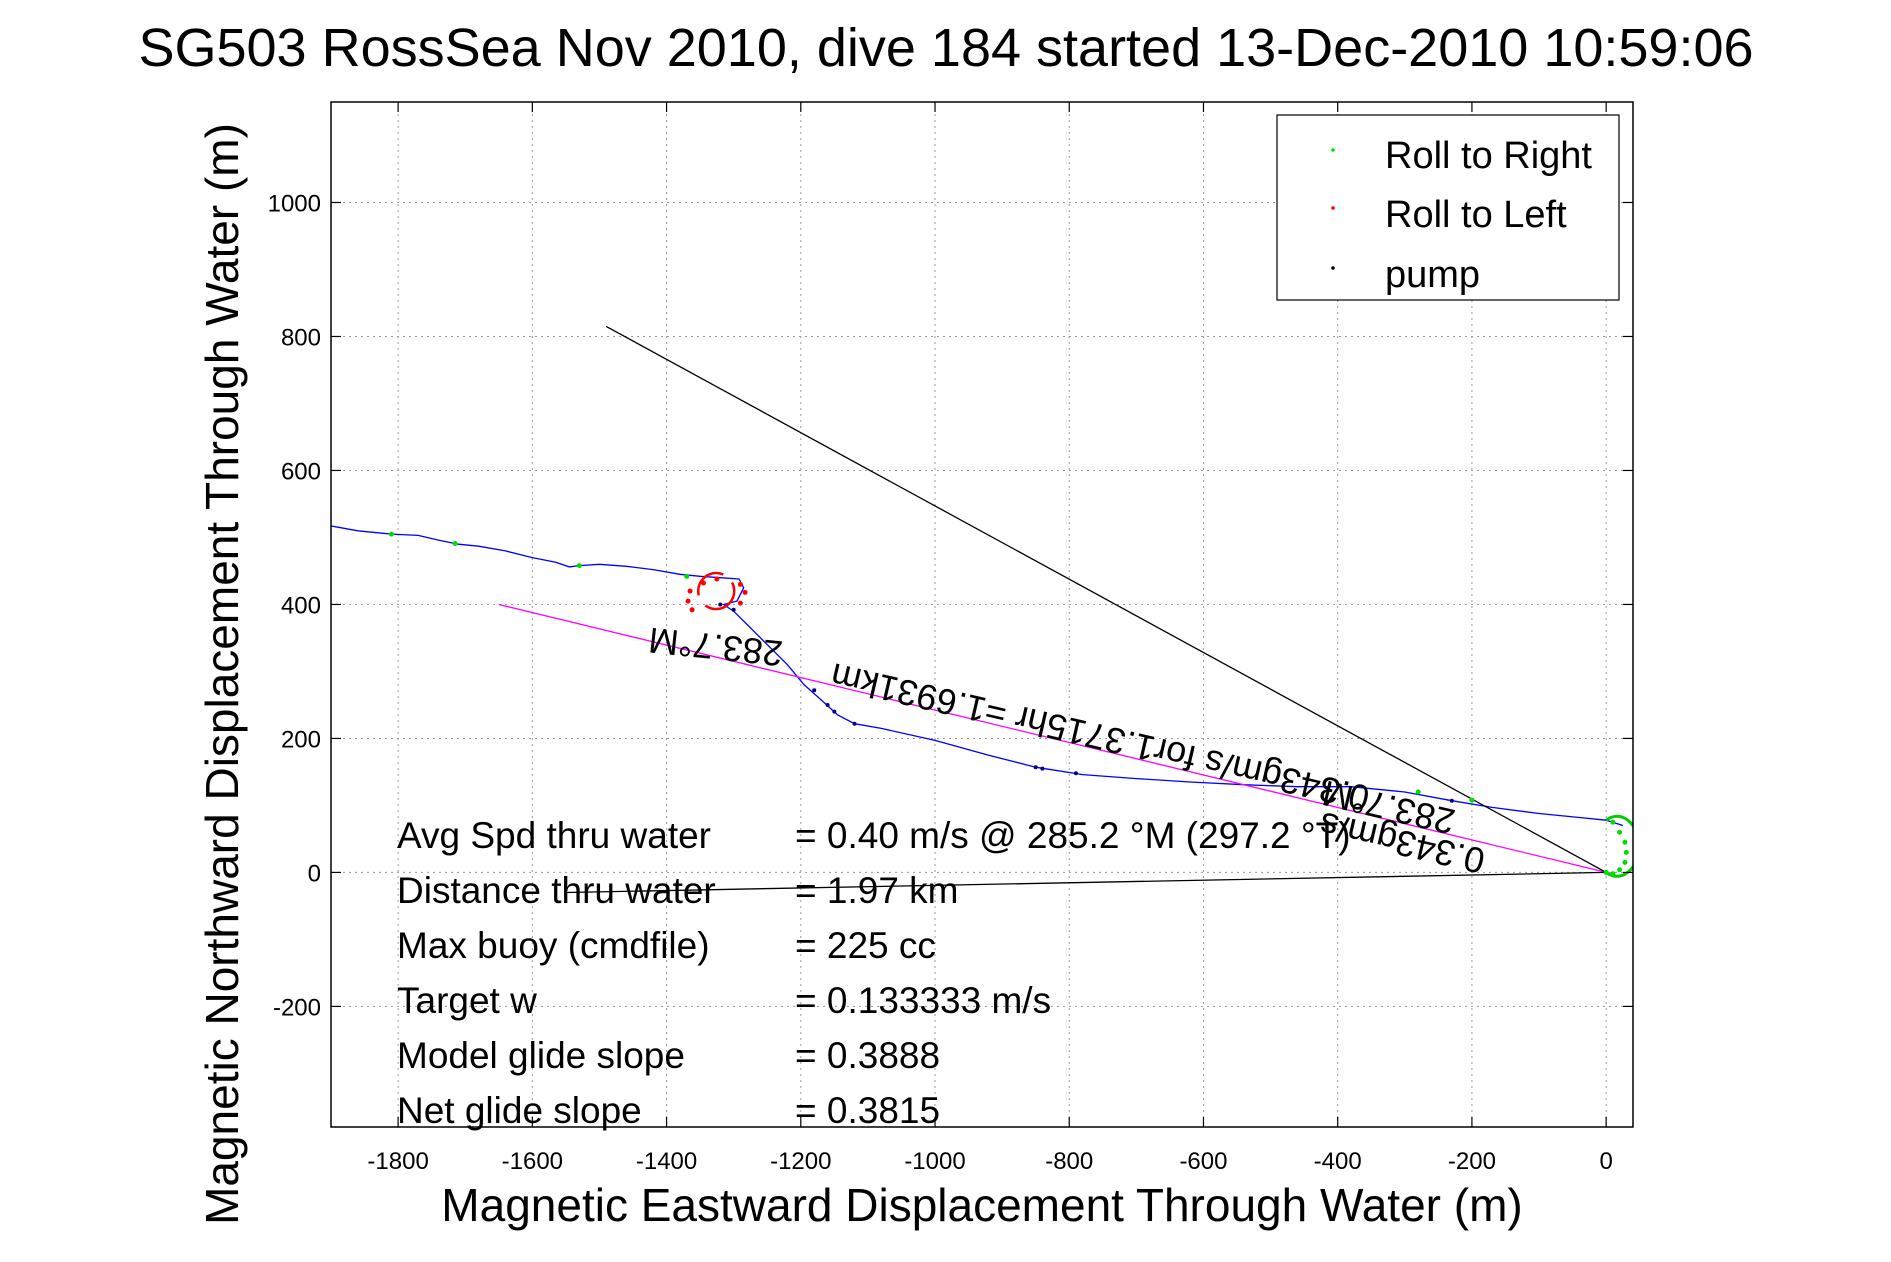 The height and width of the screenshot is (1262, 1891). I want to click on legend-label-roll-left: Roll to Left, so click(1476, 215).